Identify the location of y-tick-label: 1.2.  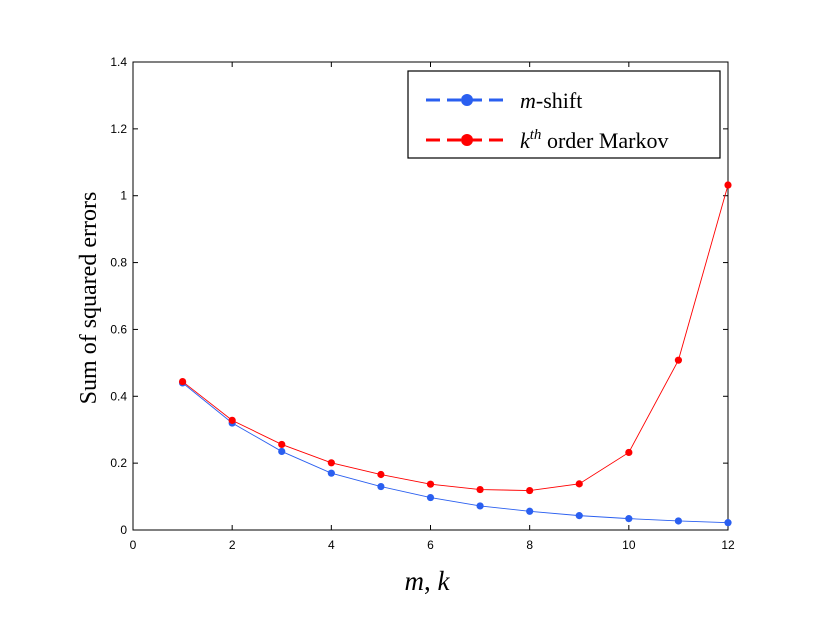
(118, 129).